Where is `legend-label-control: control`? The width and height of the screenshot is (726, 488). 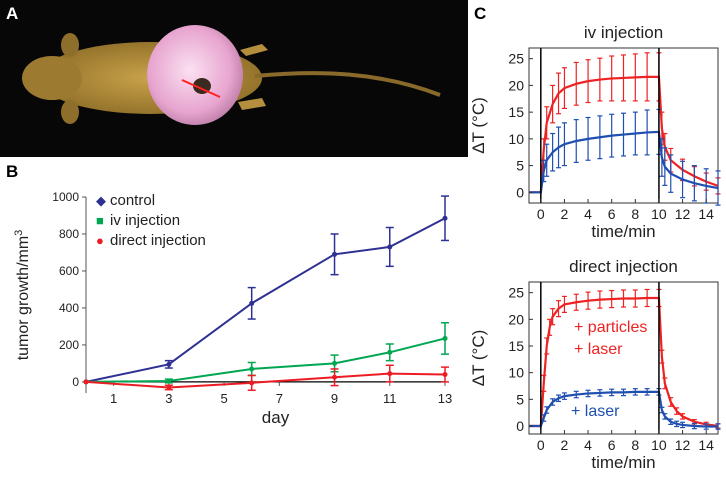
legend-label-control: control is located at coordinates (132, 200).